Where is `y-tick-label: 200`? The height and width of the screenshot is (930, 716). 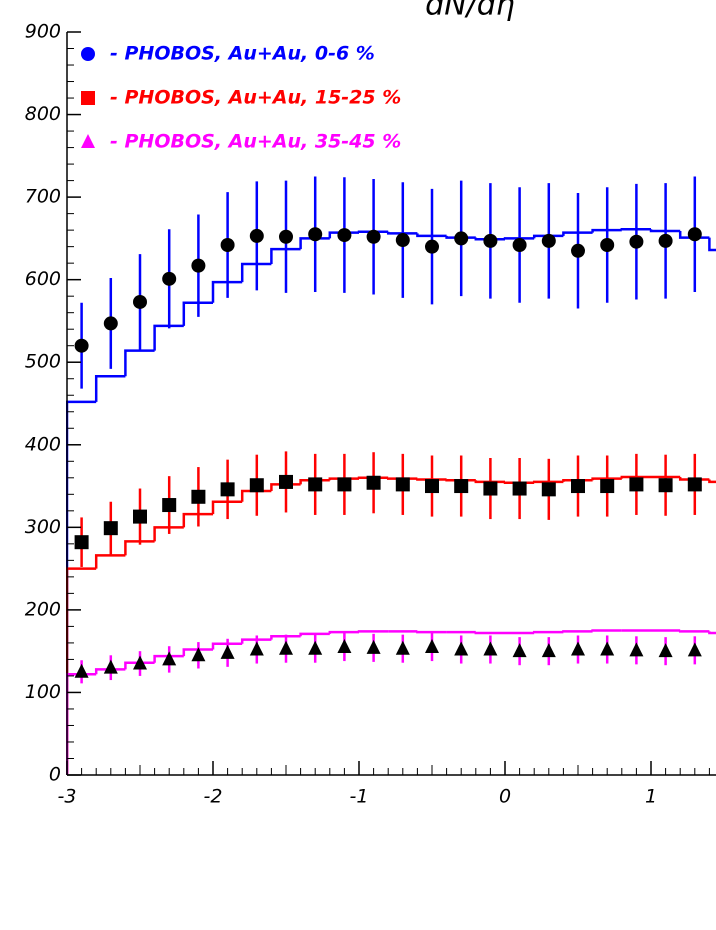
y-tick-label: 200 is located at coordinates (43, 609).